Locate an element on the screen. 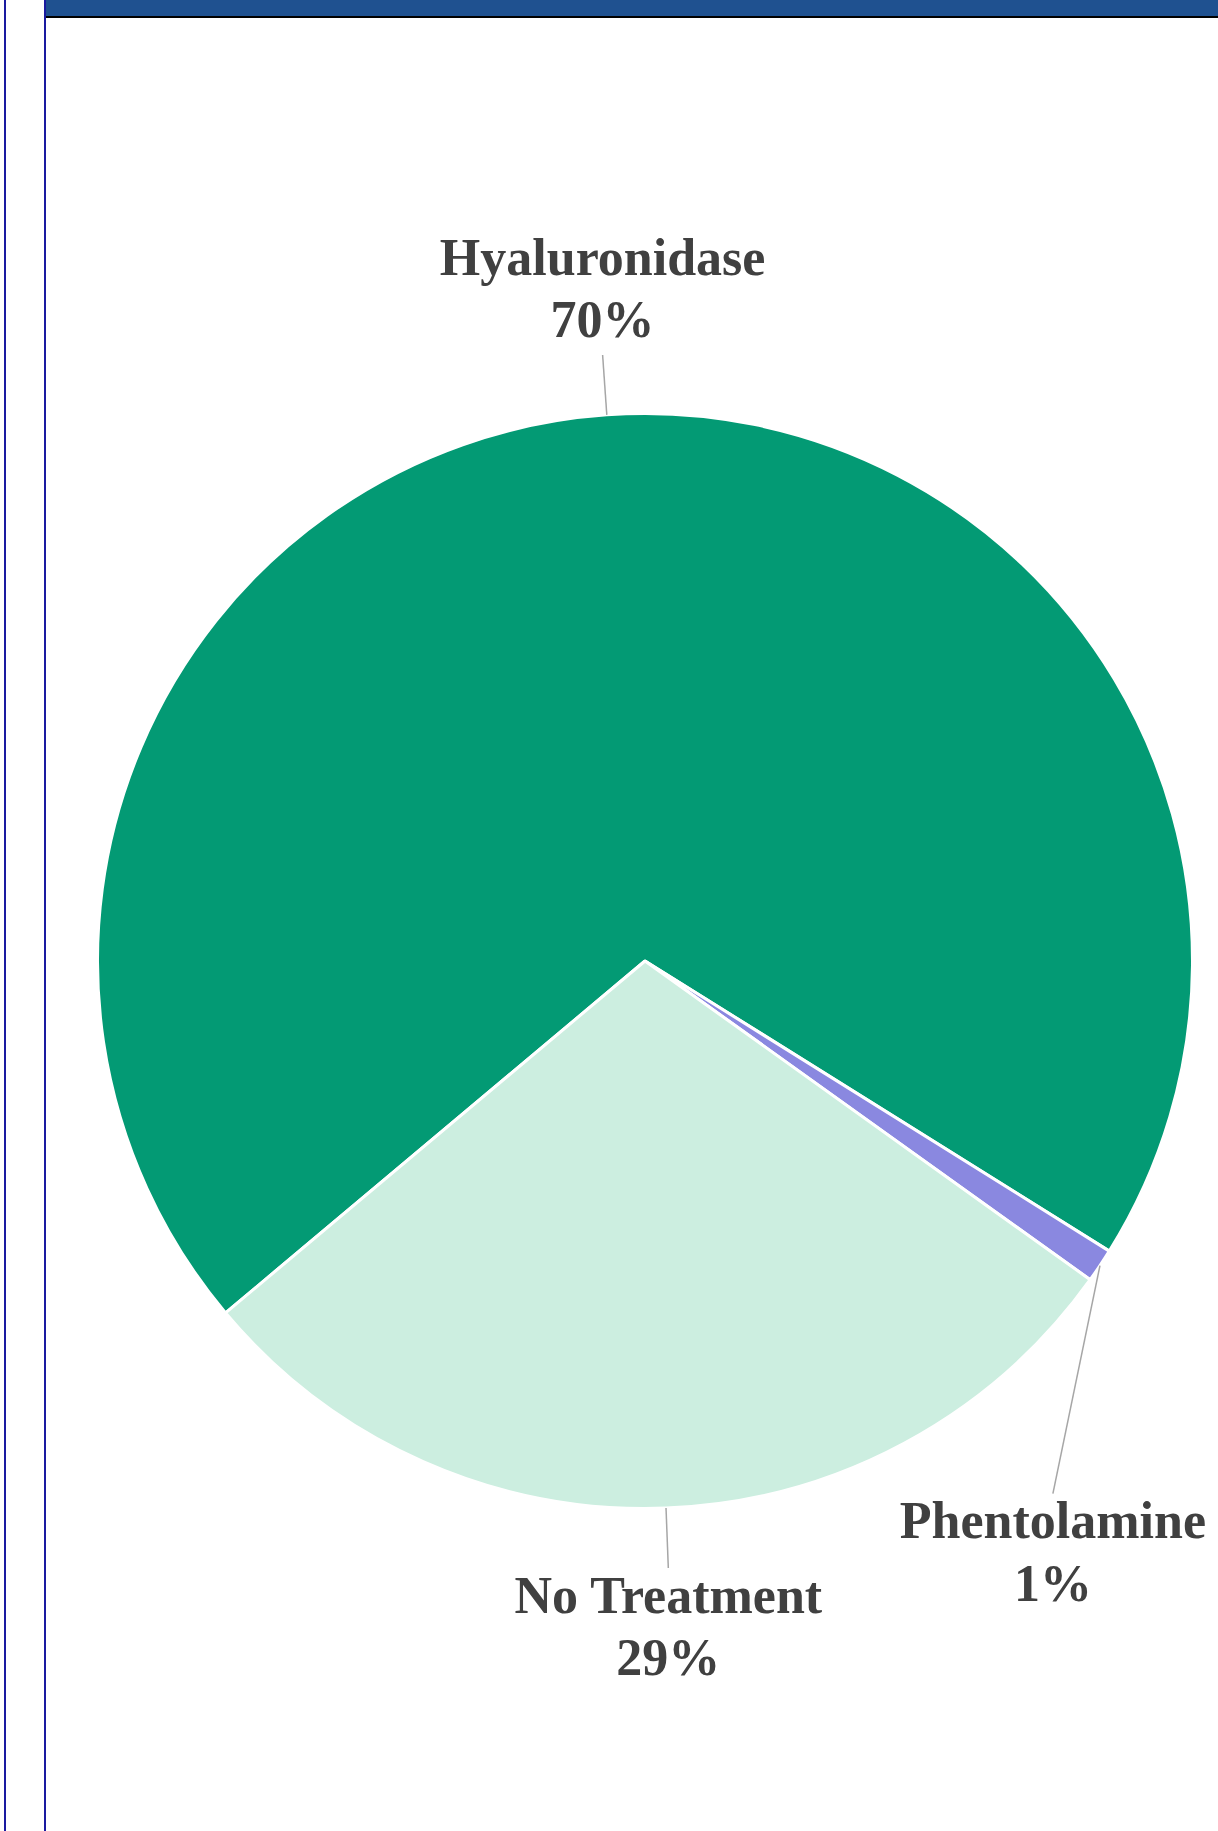 The width and height of the screenshot is (1218, 1831). data-label: 29% is located at coordinates (668, 1658).